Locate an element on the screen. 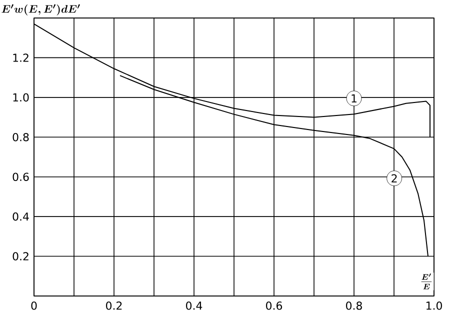  series-label: 1 is located at coordinates (354, 98).